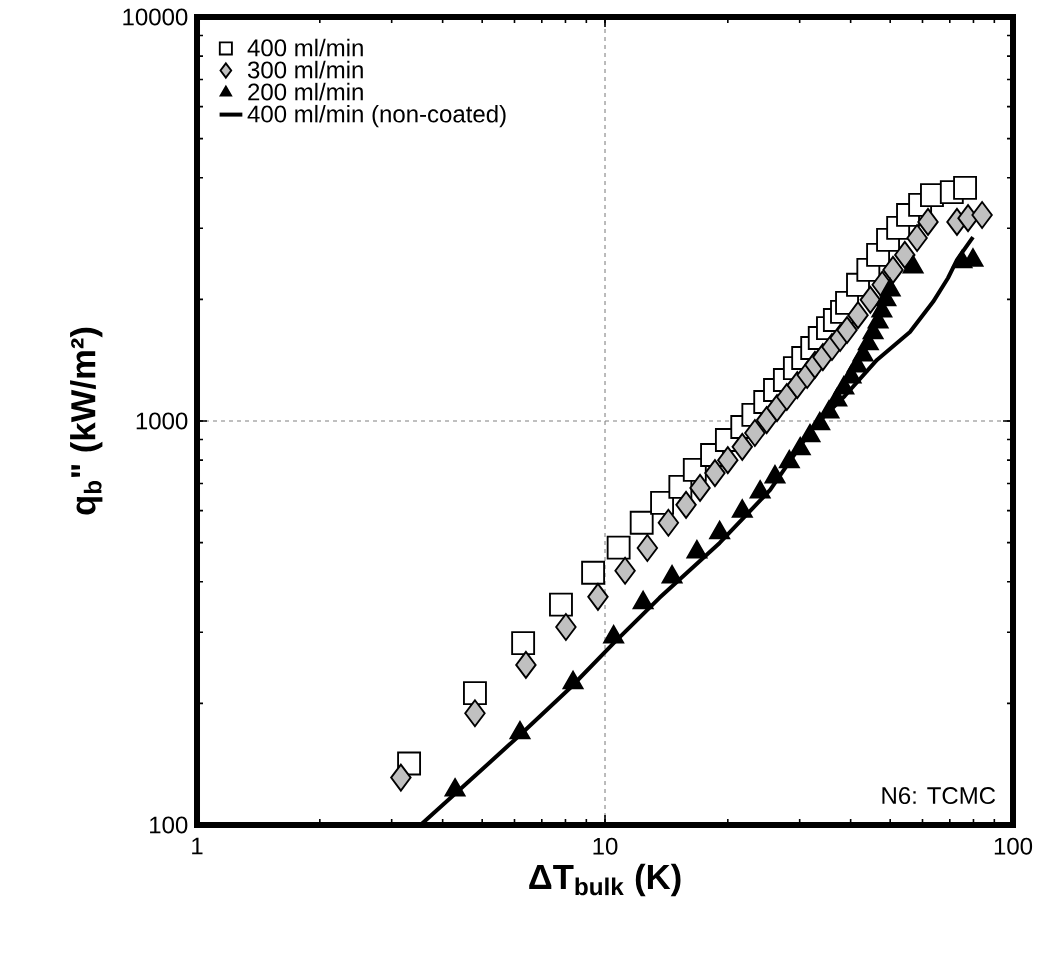 The width and height of the screenshot is (1050, 966). What do you see at coordinates (376, 116) in the screenshot?
I see `legend-label: 400 ml/min (non-coated)` at bounding box center [376, 116].